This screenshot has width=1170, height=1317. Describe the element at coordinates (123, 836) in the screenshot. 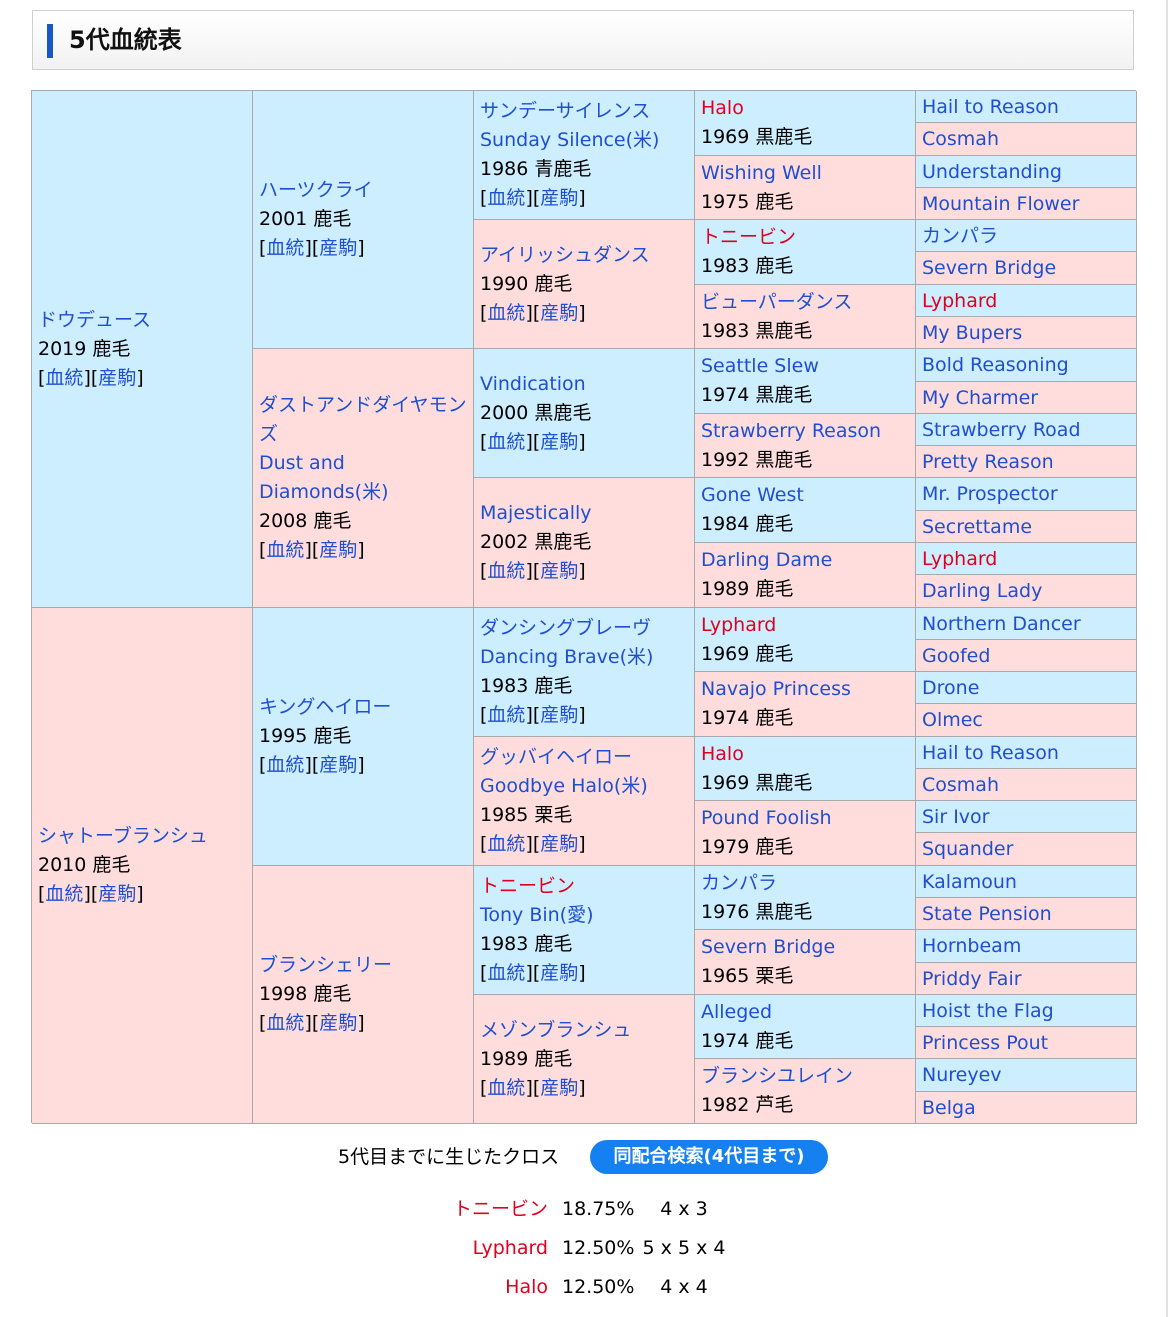

I see `horse-name: シャトーブランシュ` at that location.